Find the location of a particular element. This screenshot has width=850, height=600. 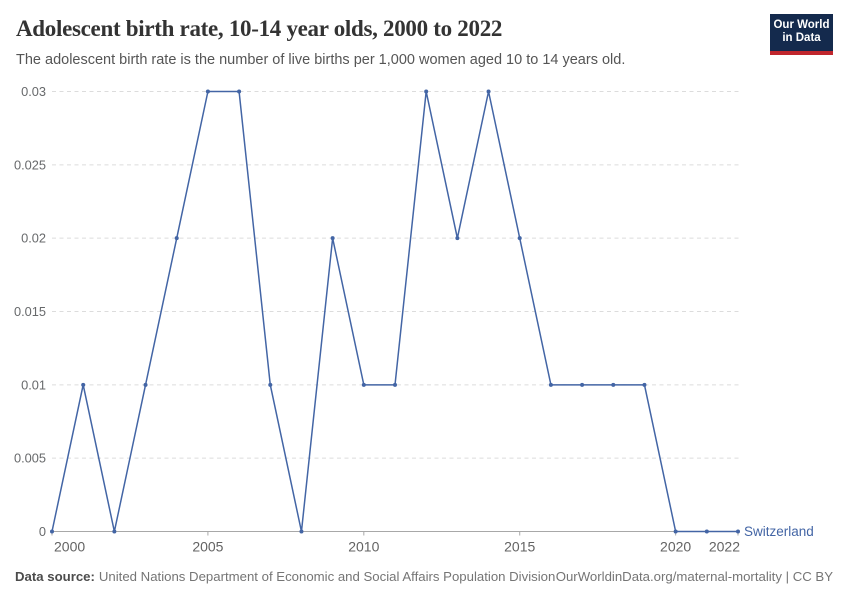

y-axis-tick-label: 0.025 is located at coordinates (30, 164).